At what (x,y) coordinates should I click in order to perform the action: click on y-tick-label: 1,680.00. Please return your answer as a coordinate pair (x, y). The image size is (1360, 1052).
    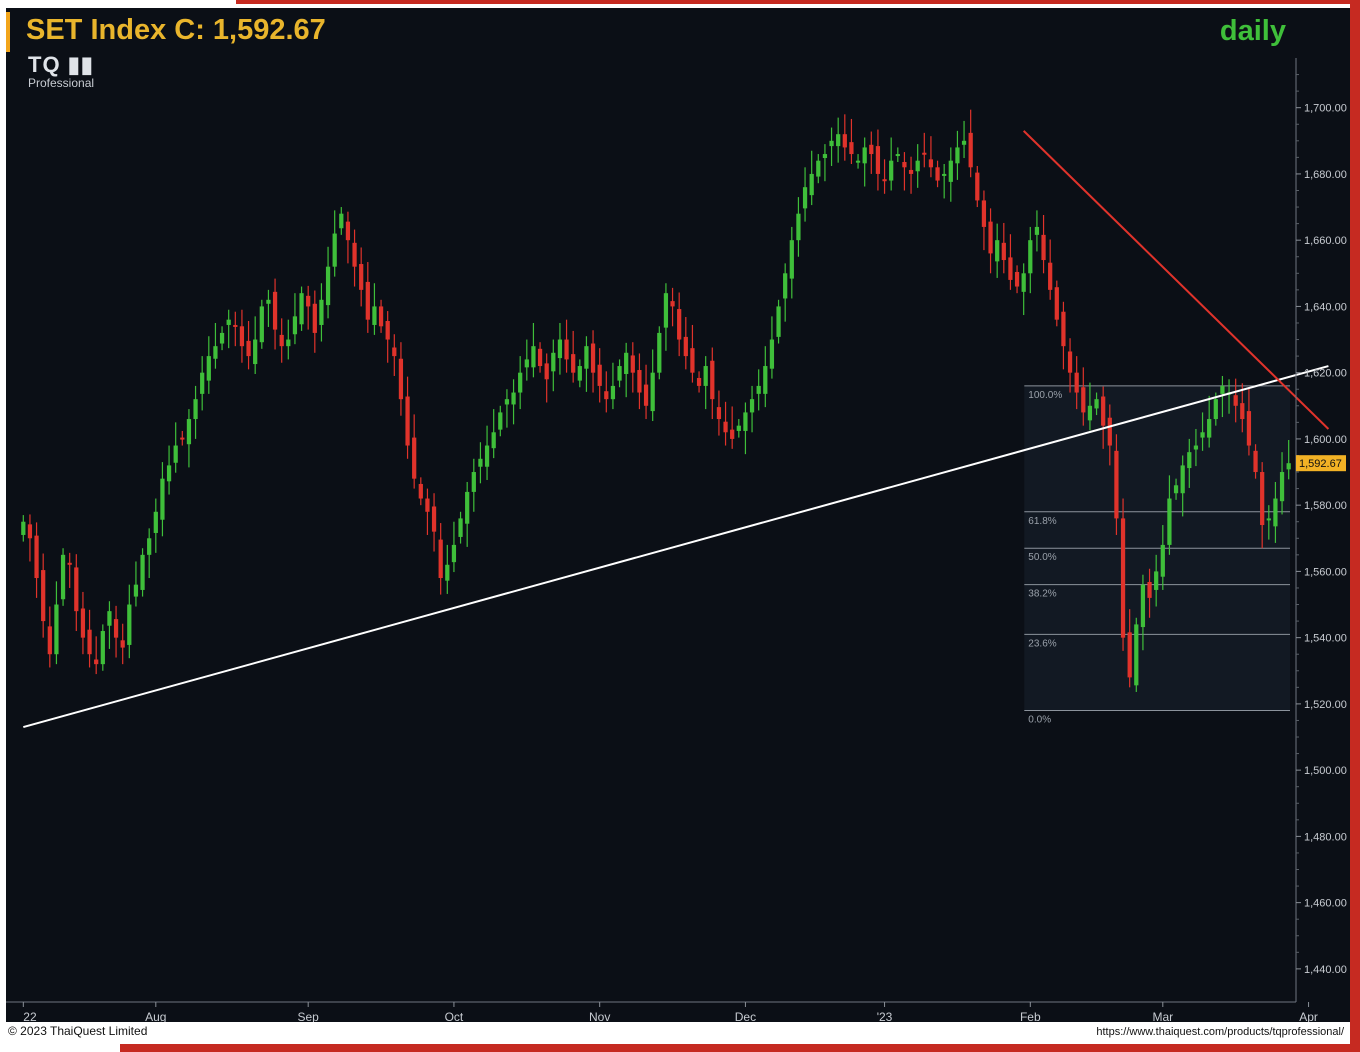
    Looking at the image, I should click on (1325, 175).